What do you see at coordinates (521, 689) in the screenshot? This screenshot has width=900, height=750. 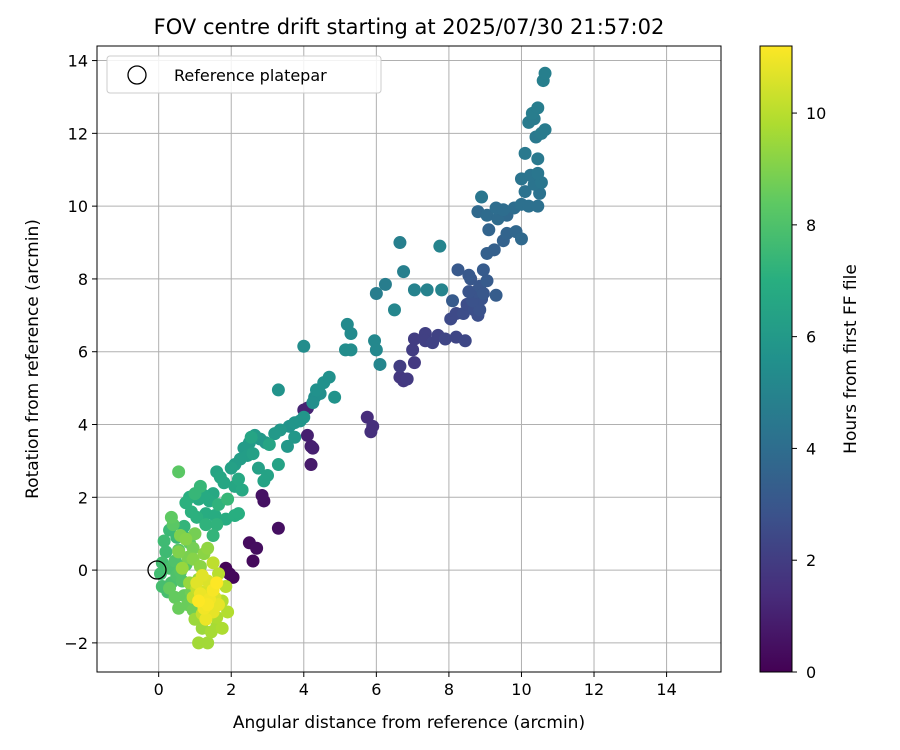 I see `x-tick-label: 10` at bounding box center [521, 689].